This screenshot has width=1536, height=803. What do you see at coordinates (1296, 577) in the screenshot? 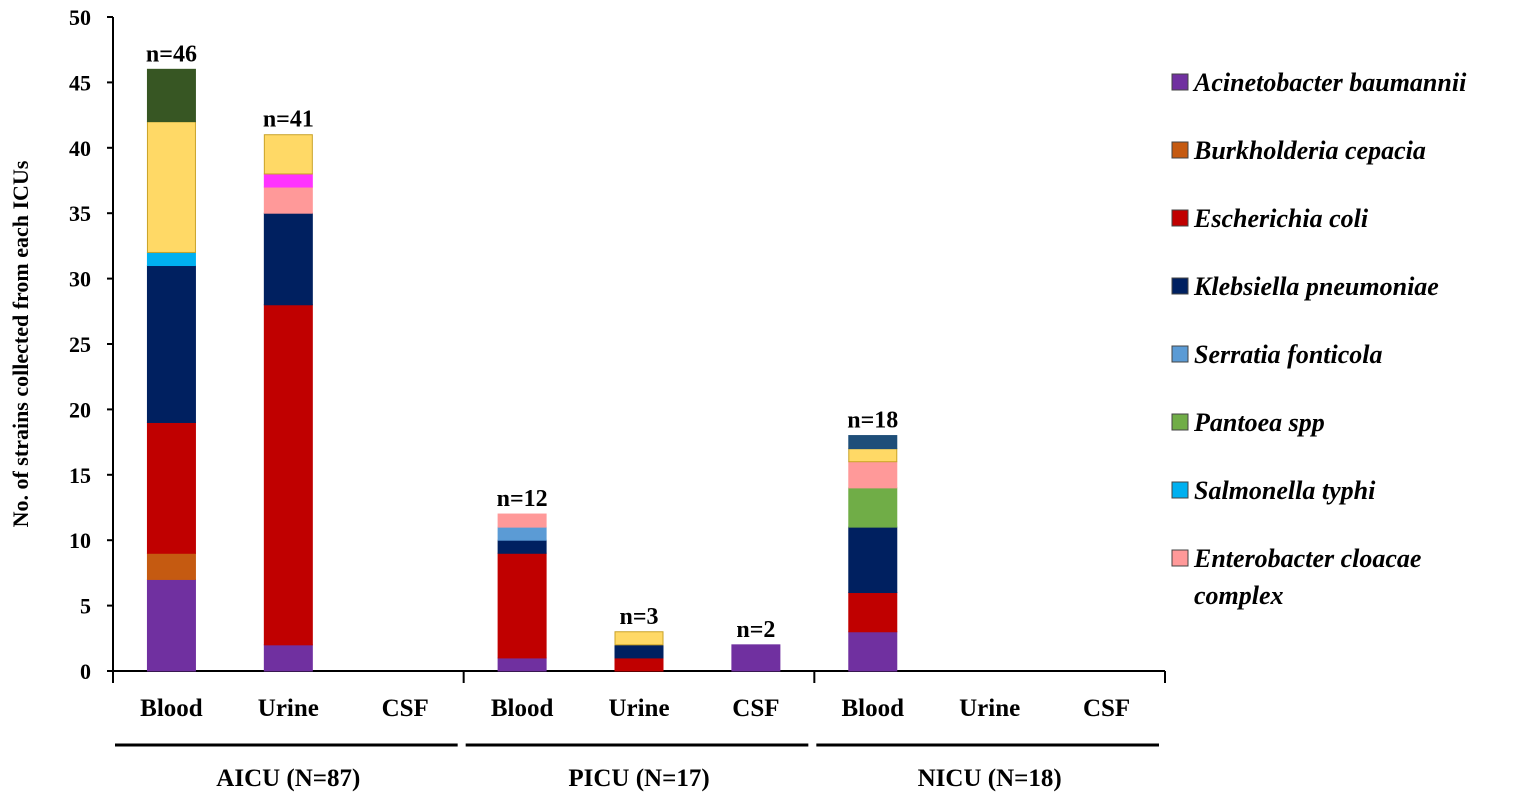
I see `legend-item: Enterobacter cloacae complex` at bounding box center [1296, 577].